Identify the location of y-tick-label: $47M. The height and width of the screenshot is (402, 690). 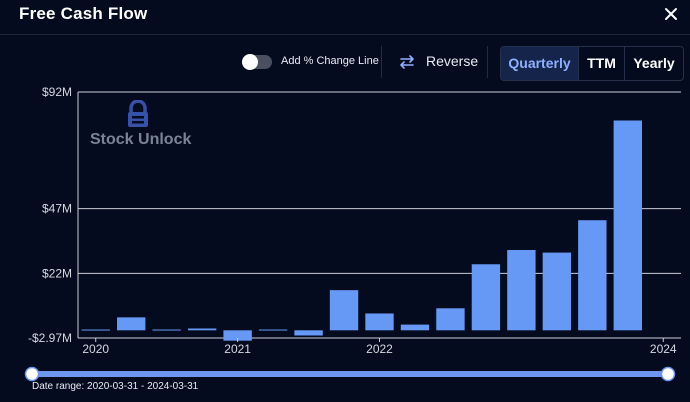
(57, 209).